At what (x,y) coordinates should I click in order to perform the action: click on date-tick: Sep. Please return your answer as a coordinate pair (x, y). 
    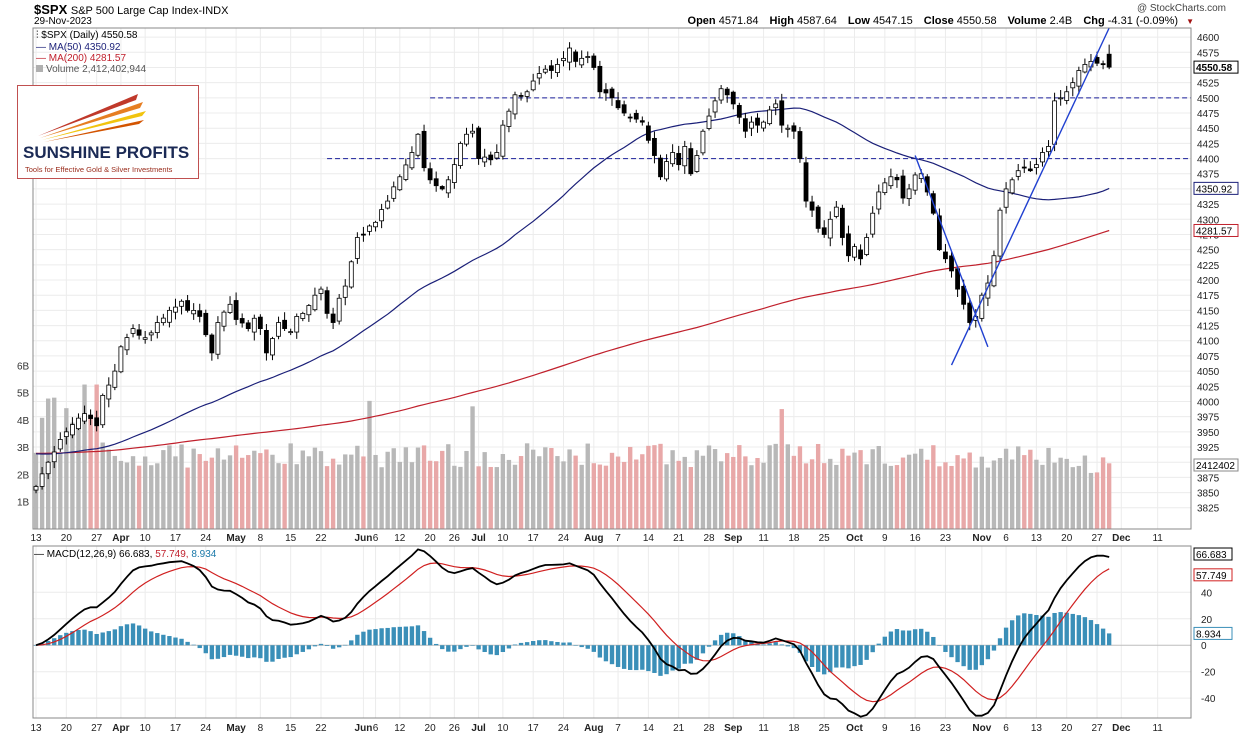
    Looking at the image, I should click on (733, 538).